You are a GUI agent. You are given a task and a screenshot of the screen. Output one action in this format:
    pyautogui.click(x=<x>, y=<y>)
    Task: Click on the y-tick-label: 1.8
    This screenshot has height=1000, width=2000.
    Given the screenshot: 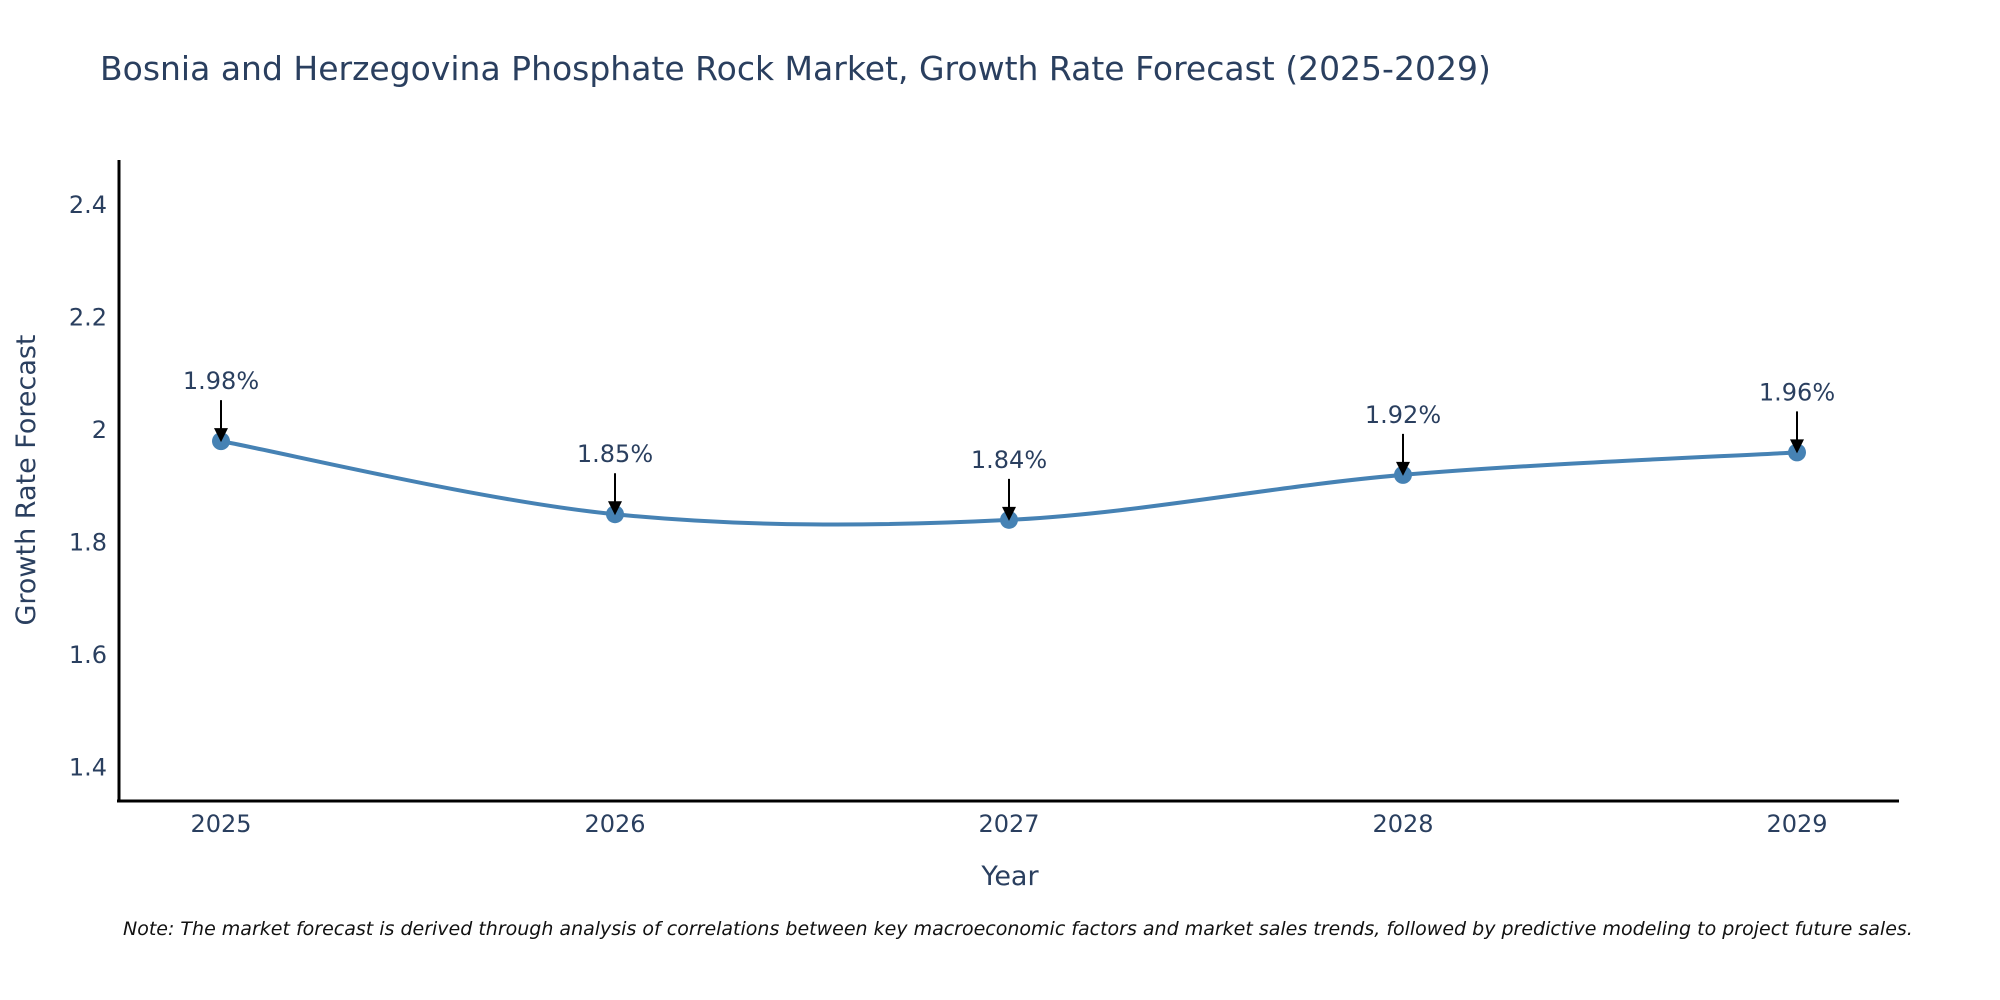 What is the action you would take?
    pyautogui.click(x=88, y=542)
    